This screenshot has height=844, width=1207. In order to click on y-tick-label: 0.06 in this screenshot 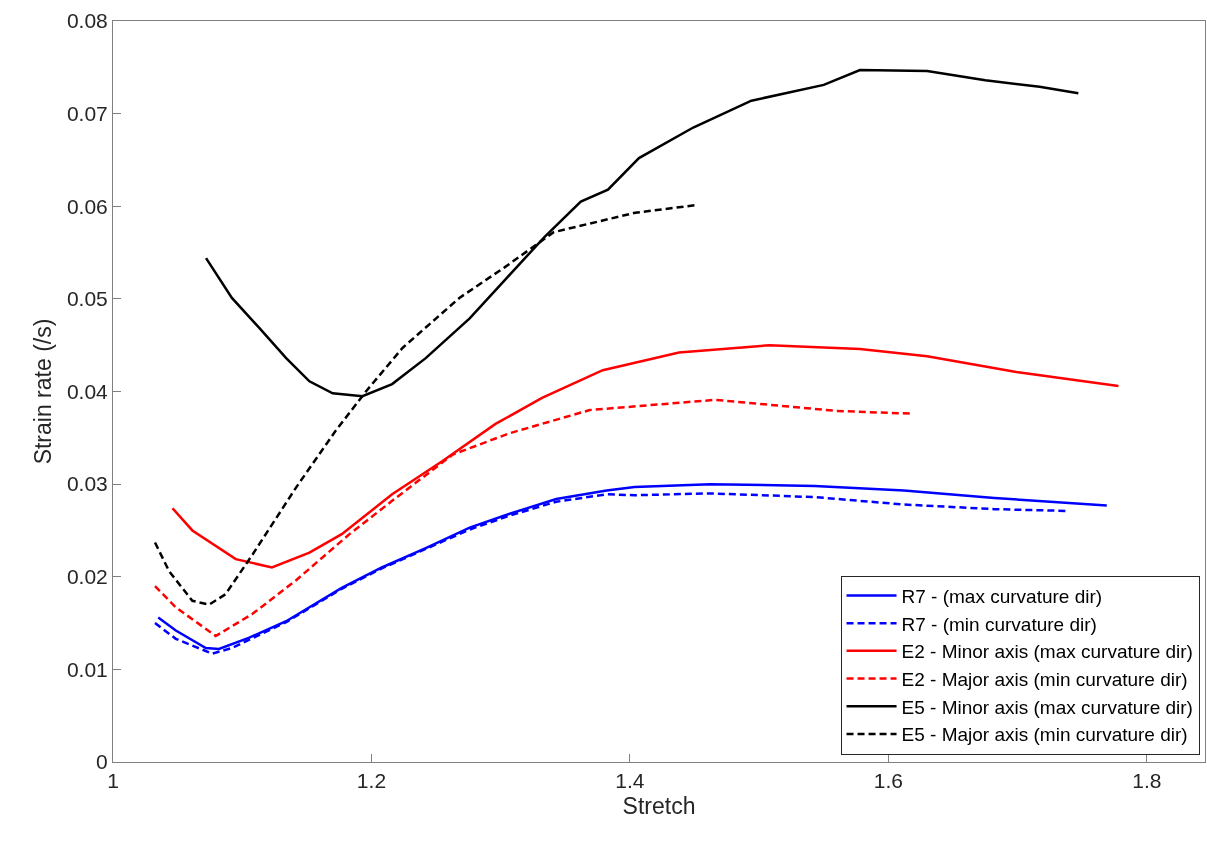, I will do `click(87, 206)`.